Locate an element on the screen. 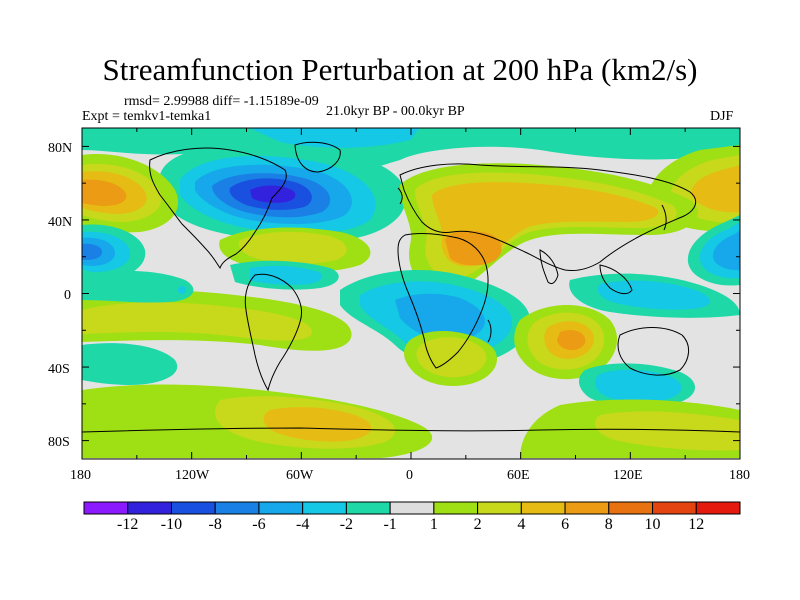 The width and height of the screenshot is (800, 600). experiment-label: Expt = temkv1-temka1 is located at coordinates (147, 116).